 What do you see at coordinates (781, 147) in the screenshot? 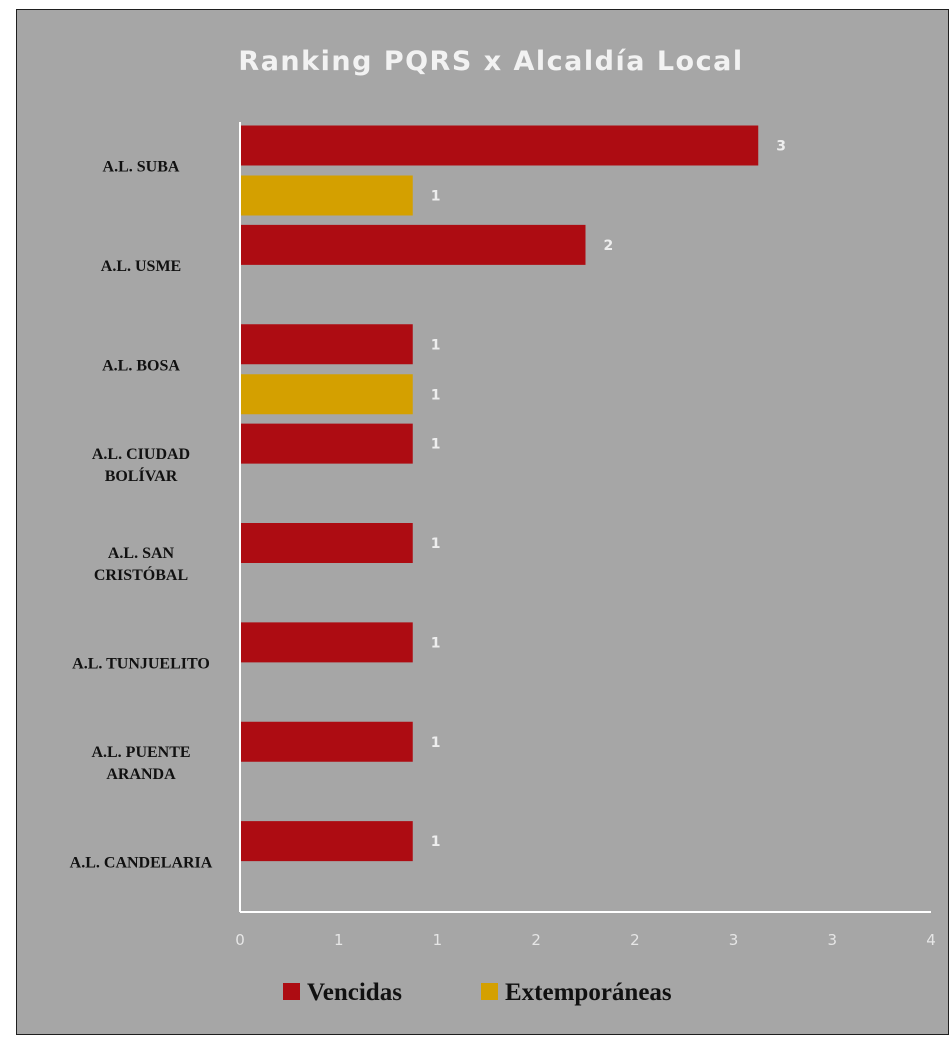
I see `data-label-vencidas-0: 3` at bounding box center [781, 147].